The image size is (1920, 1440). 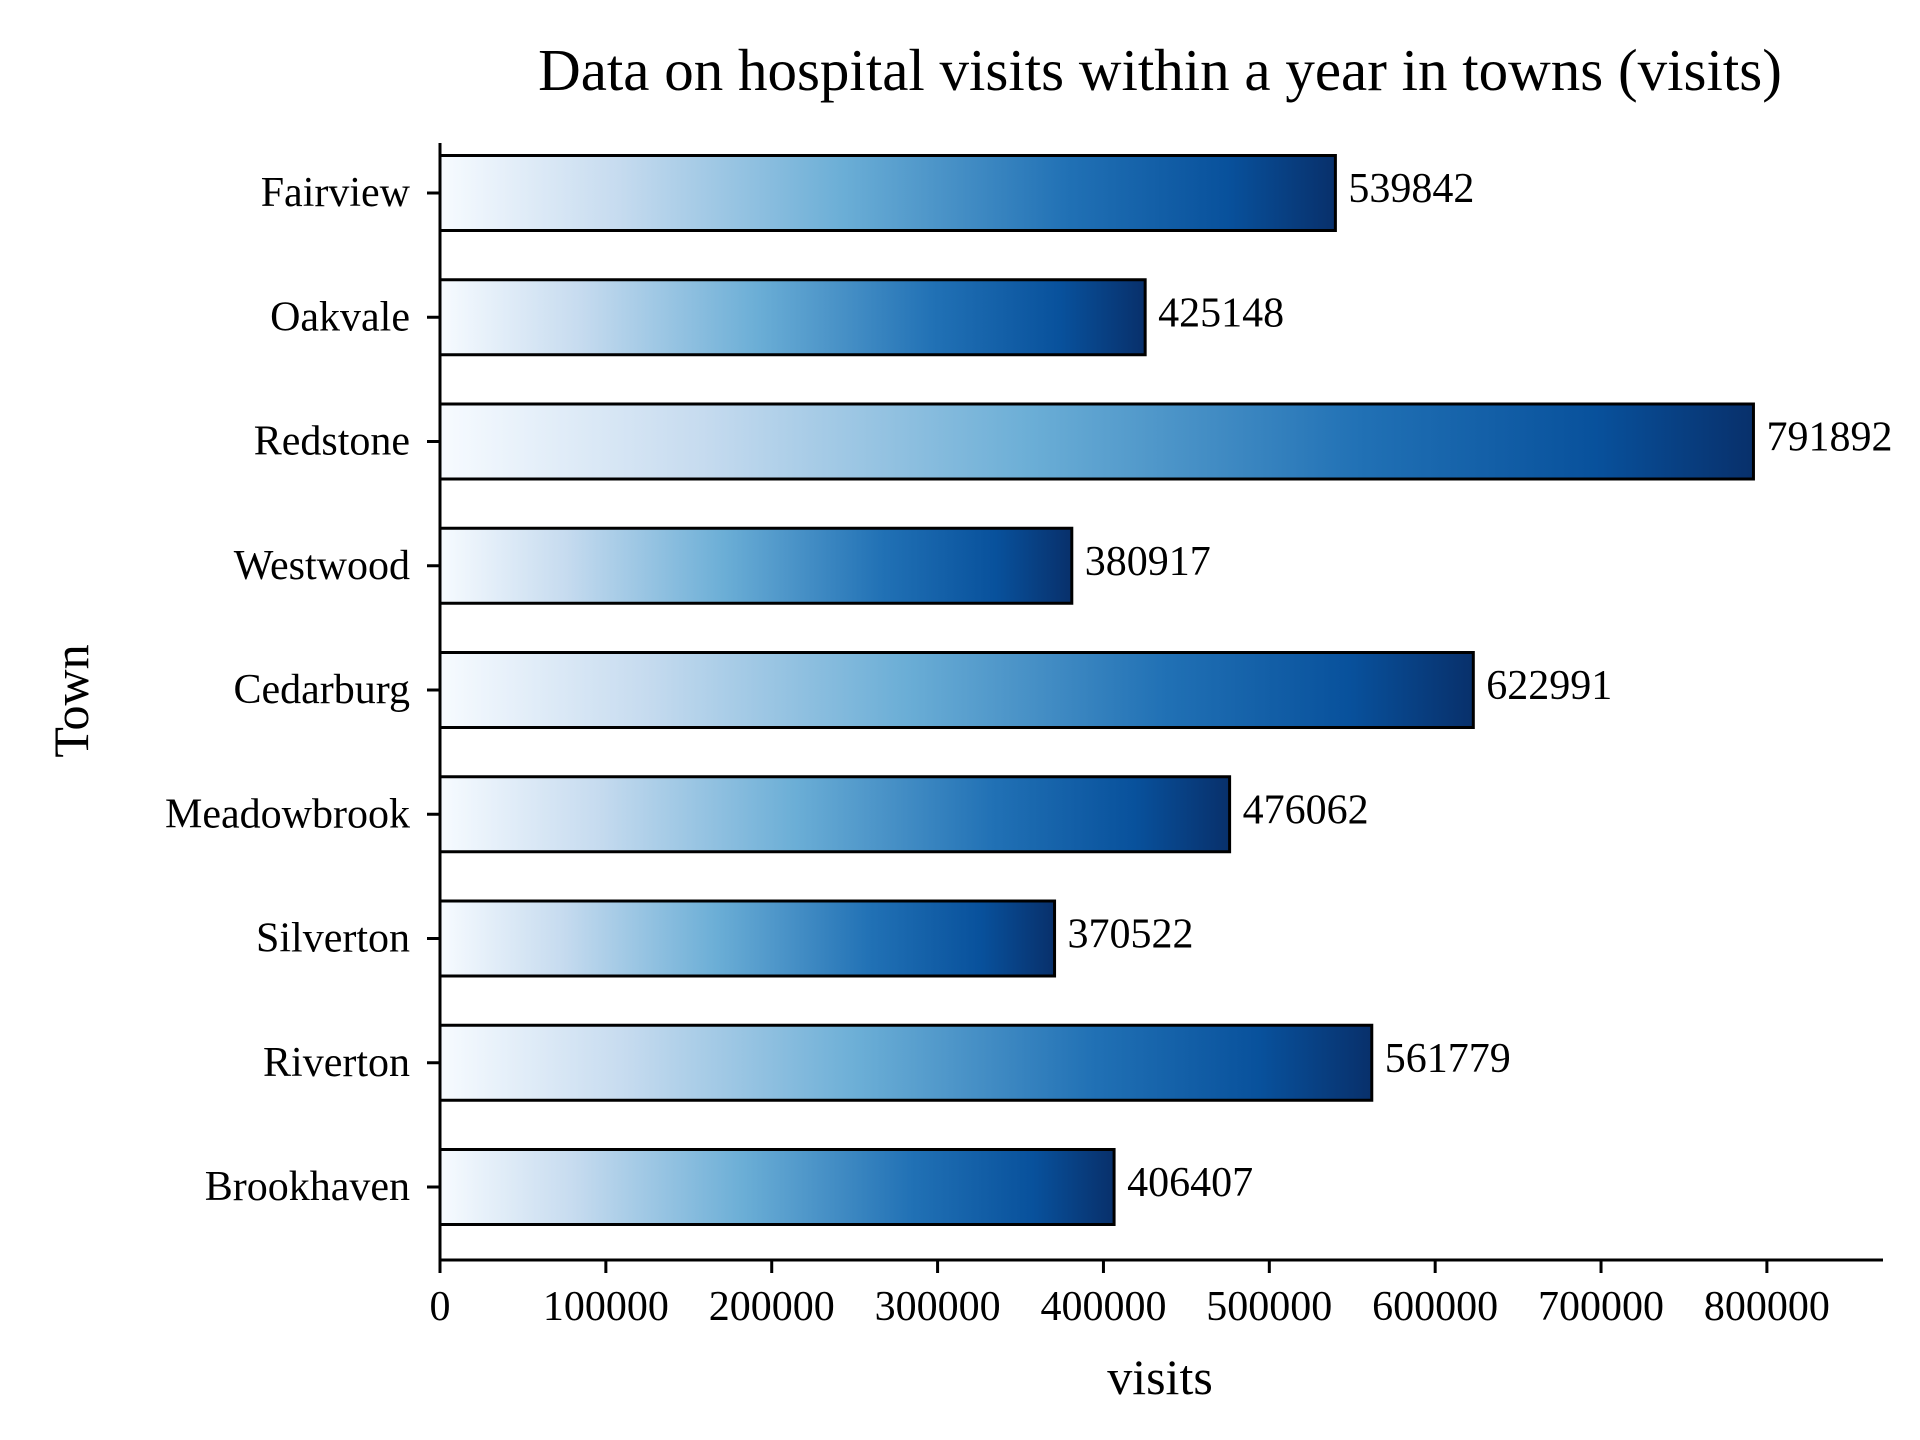 What do you see at coordinates (1131, 935) in the screenshot?
I see `data-label-silverton: 370522` at bounding box center [1131, 935].